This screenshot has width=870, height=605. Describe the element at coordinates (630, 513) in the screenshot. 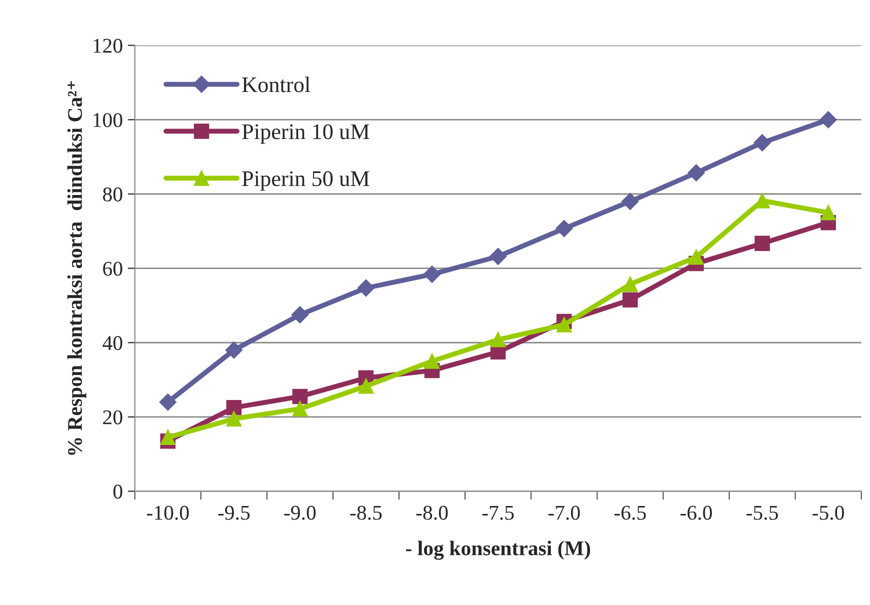

I see `x-tick-label: -6.5` at that location.